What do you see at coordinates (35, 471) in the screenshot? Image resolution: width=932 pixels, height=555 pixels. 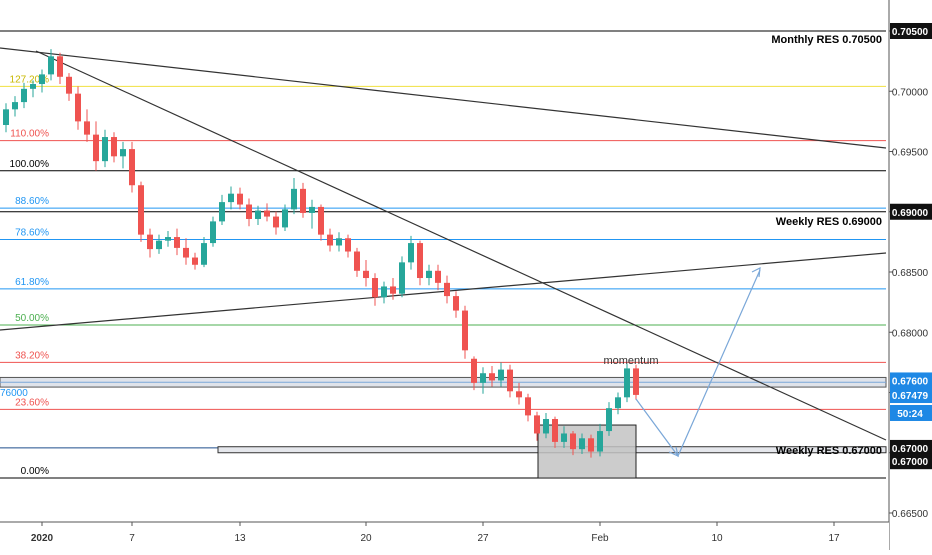 I see `fib-label: 0.00%` at bounding box center [35, 471].